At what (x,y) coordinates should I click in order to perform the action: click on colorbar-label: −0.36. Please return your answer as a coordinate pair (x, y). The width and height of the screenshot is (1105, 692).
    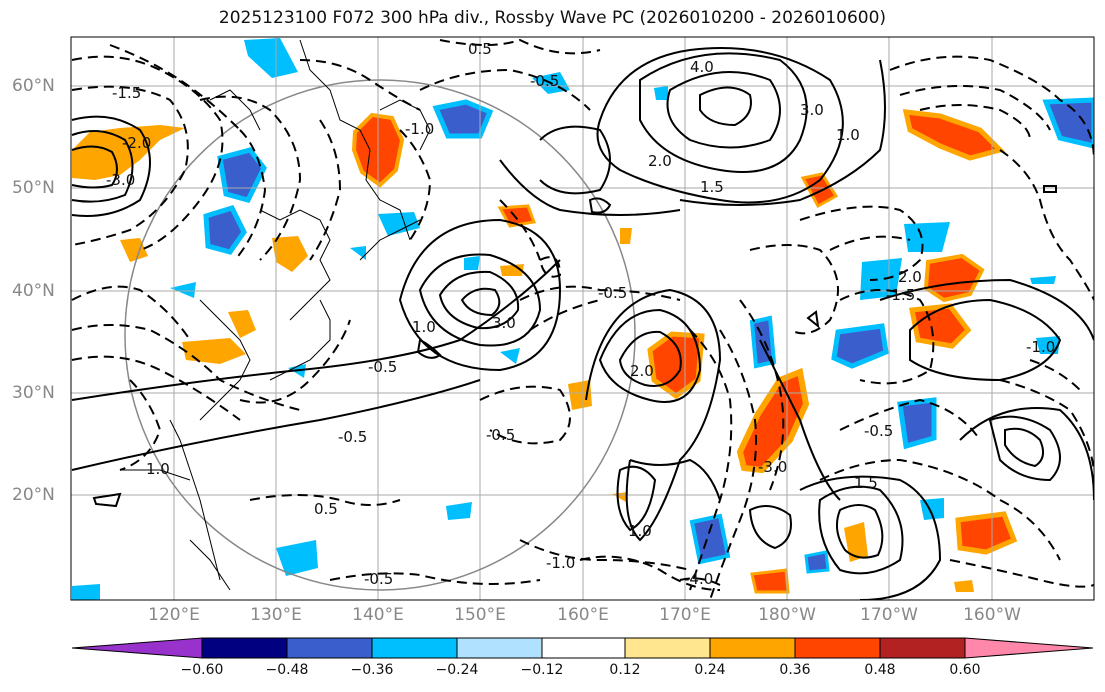
    Looking at the image, I should click on (372, 670).